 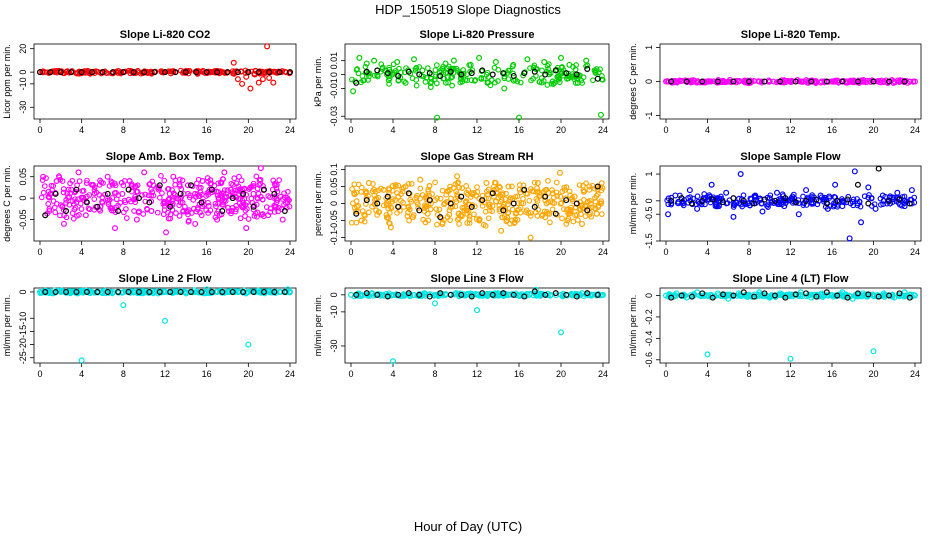 What do you see at coordinates (748, 374) in the screenshot?
I see `x-tick-label: 8` at bounding box center [748, 374].